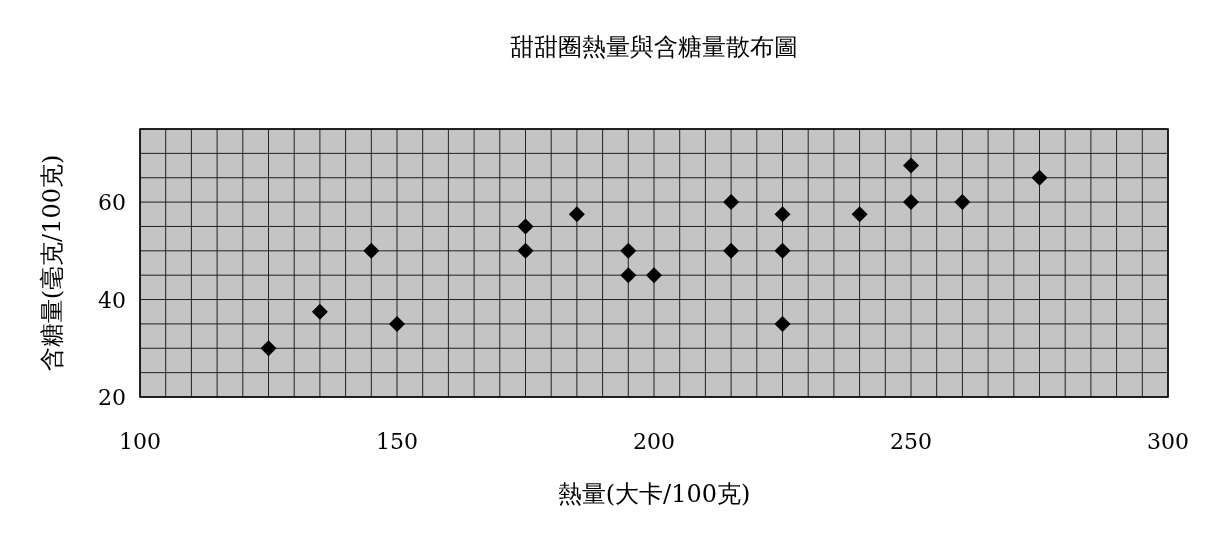  I want to click on x-tick-label: 250, so click(911, 441).